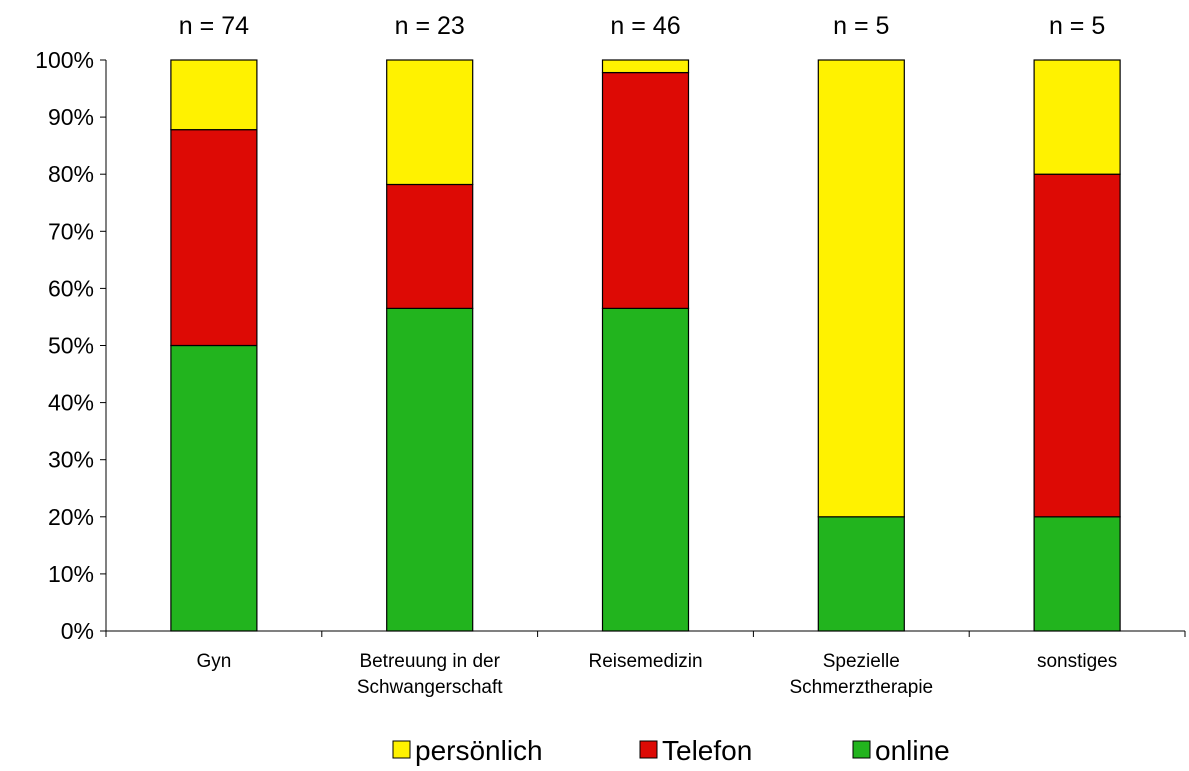 This screenshot has height=771, width=1189. What do you see at coordinates (71, 231) in the screenshot?
I see `y-tick-label: 70%` at bounding box center [71, 231].